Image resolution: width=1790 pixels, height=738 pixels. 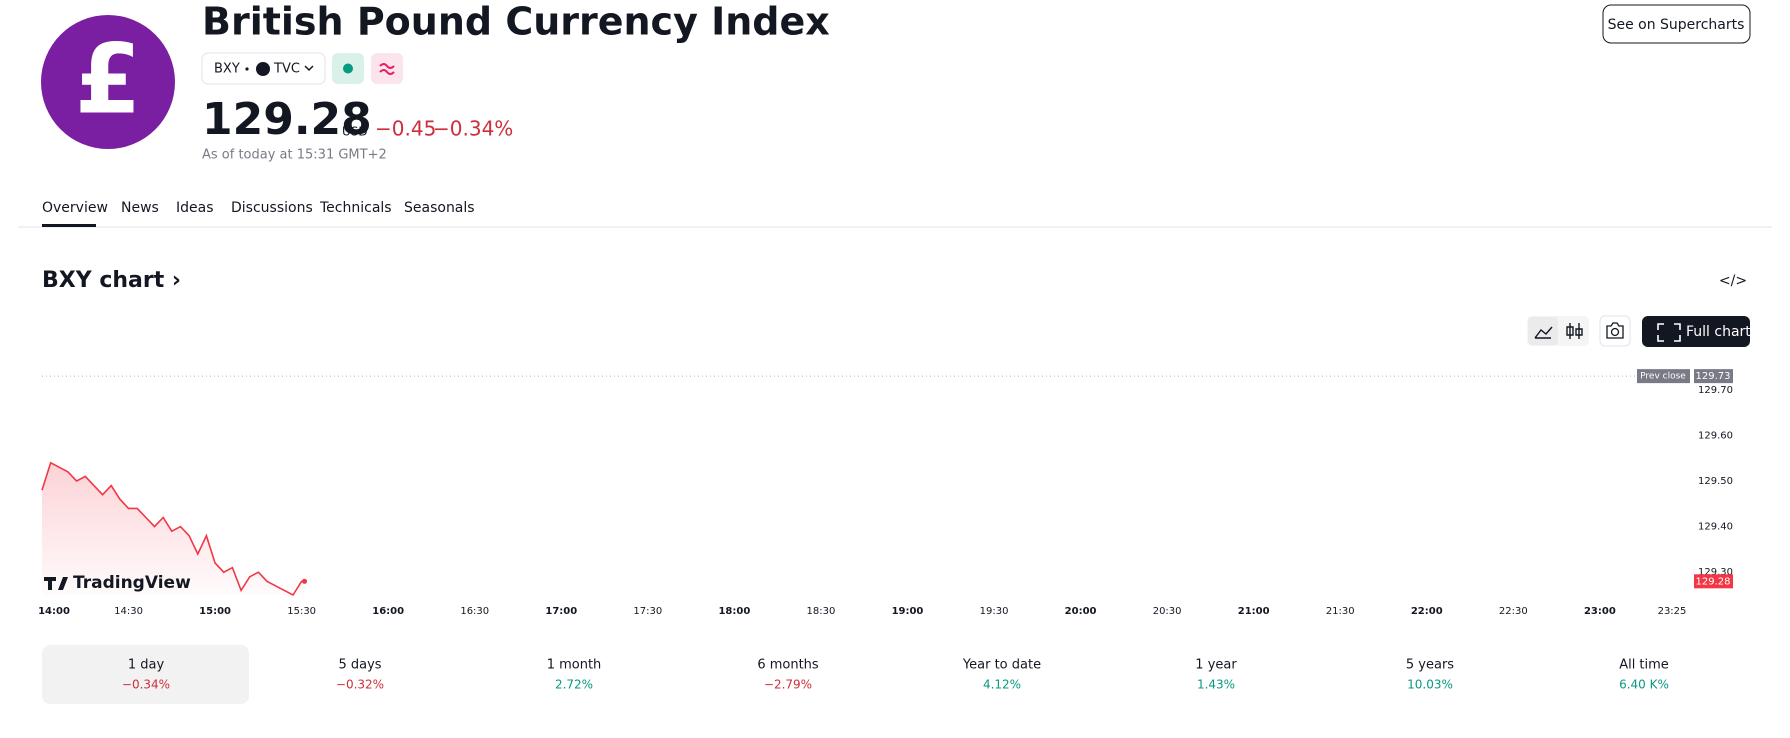 I want to click on prev-close-label: Prev close, so click(x=1663, y=377).